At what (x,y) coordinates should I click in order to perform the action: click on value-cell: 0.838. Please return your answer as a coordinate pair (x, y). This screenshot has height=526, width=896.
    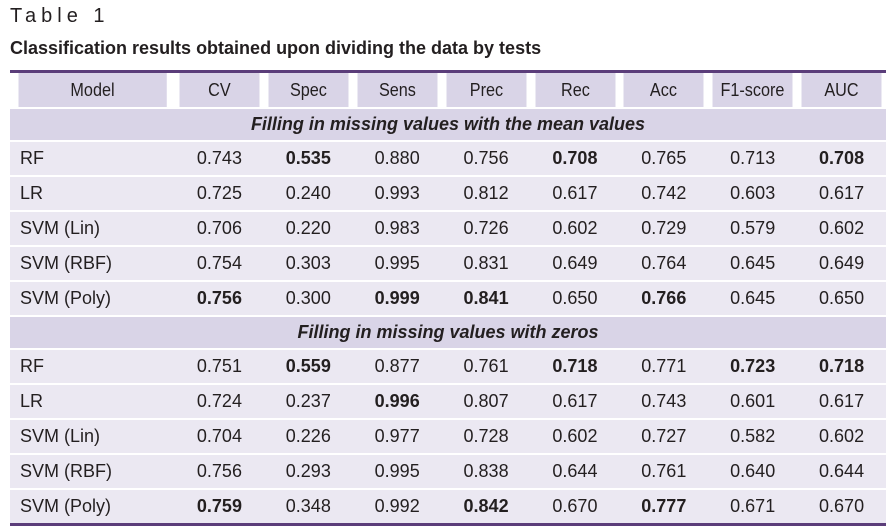
    Looking at the image, I should click on (486, 471).